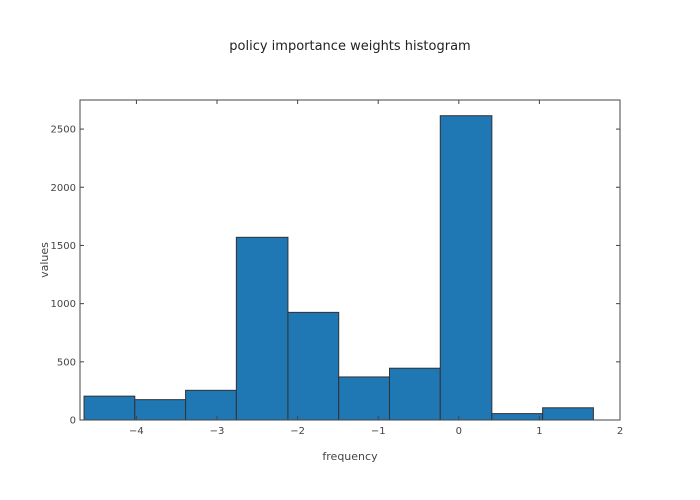 This screenshot has height=500, width=700. I want to click on x-tick-label-6: 2, so click(620, 431).